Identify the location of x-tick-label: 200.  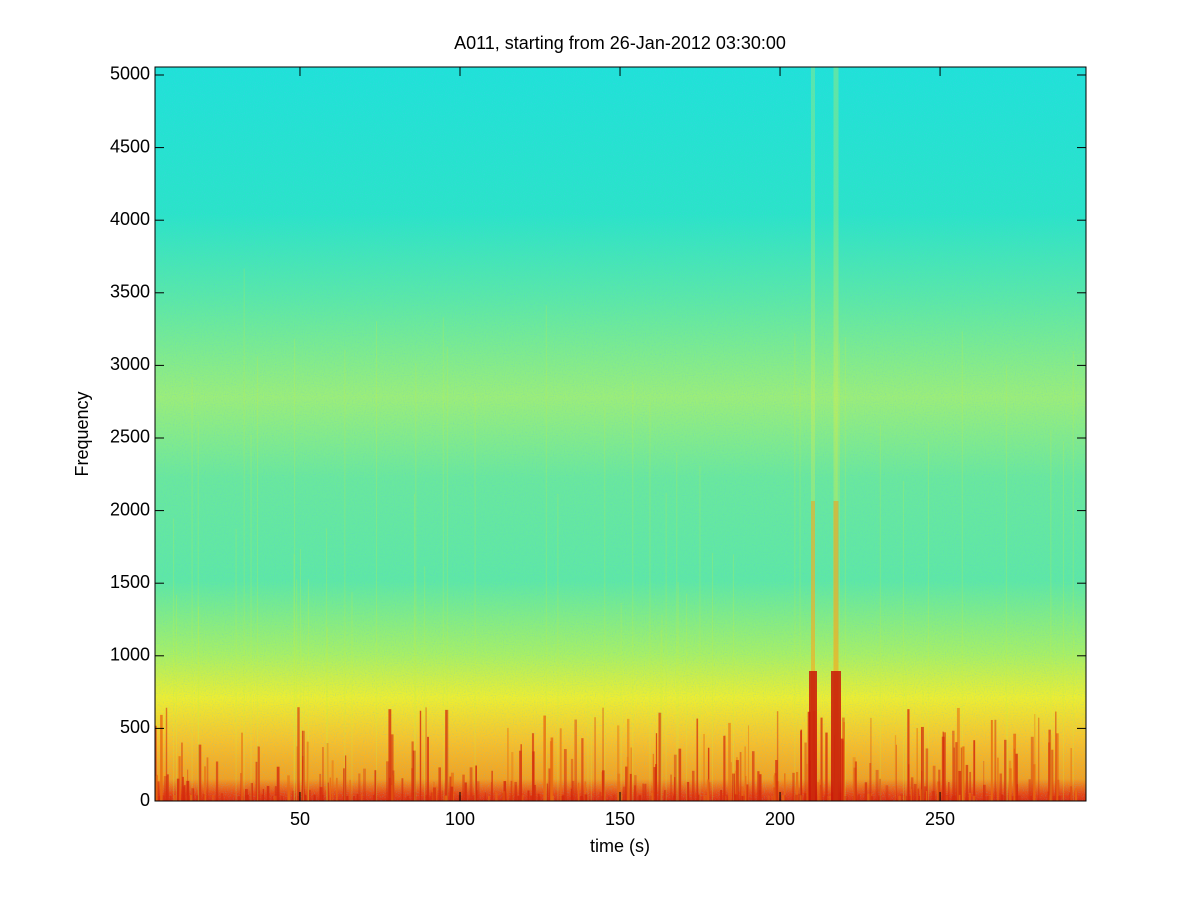
(780, 819).